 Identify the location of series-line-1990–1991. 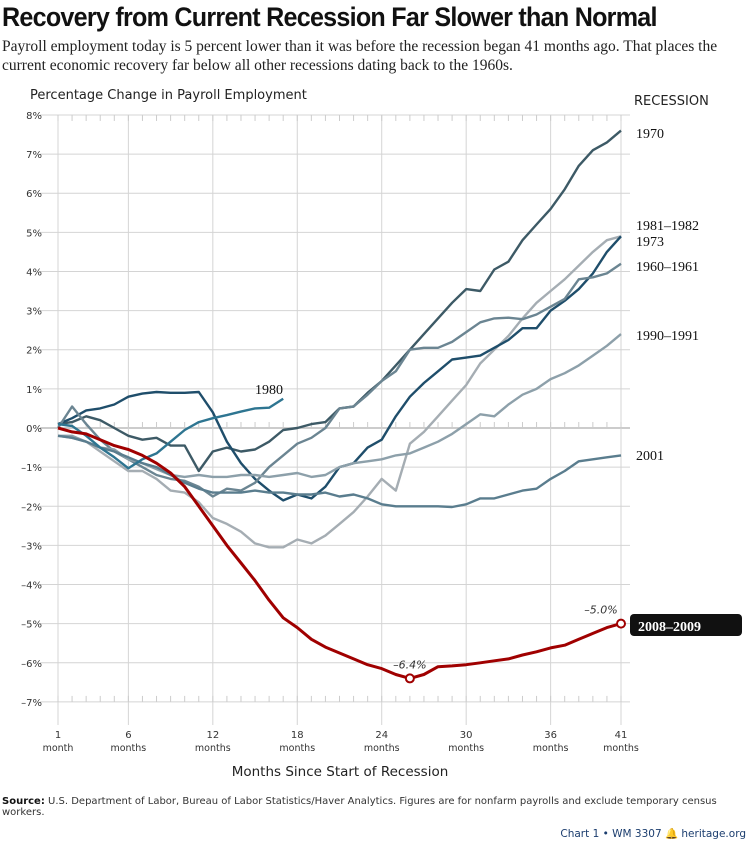
(340, 406).